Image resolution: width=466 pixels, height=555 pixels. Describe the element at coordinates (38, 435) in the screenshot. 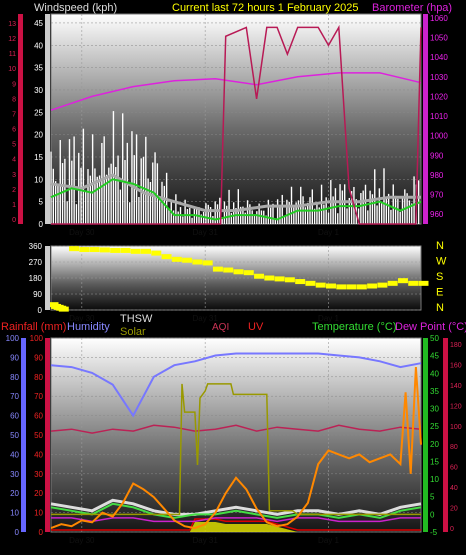

I see `rainfall-tick: 50` at that location.